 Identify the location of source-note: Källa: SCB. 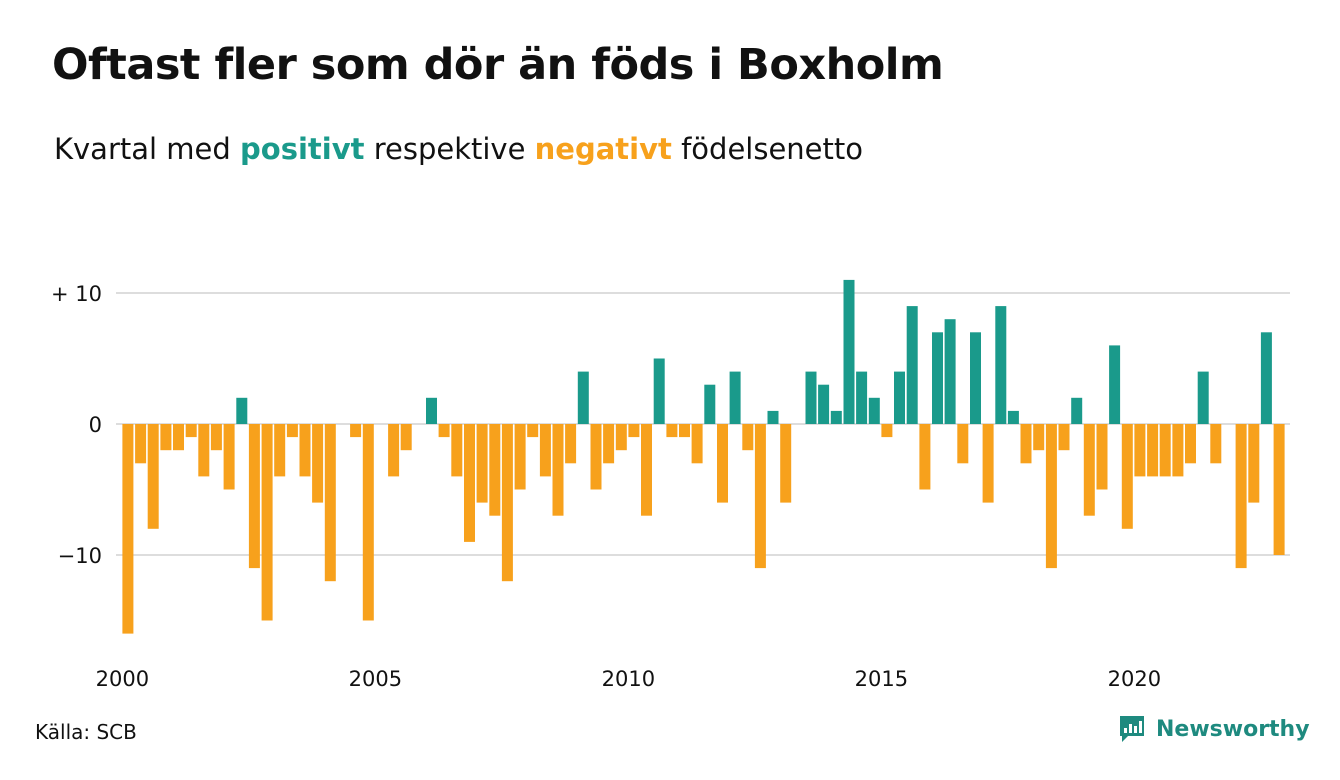
(86, 732).